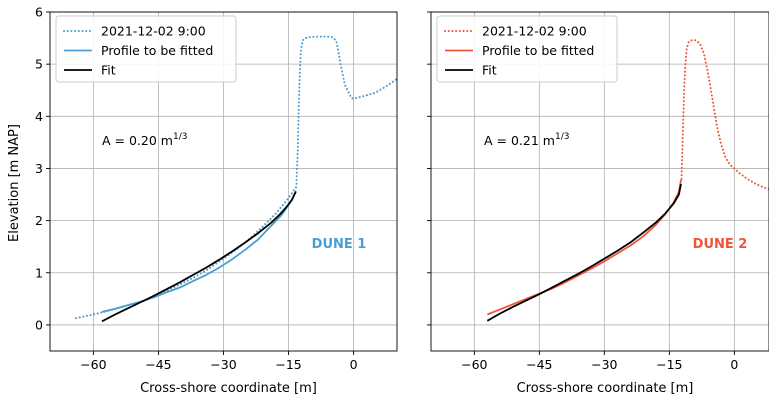 This screenshot has height=398, width=769. Describe the element at coordinates (39, 12) in the screenshot. I see `y-tick-label: 6` at that location.